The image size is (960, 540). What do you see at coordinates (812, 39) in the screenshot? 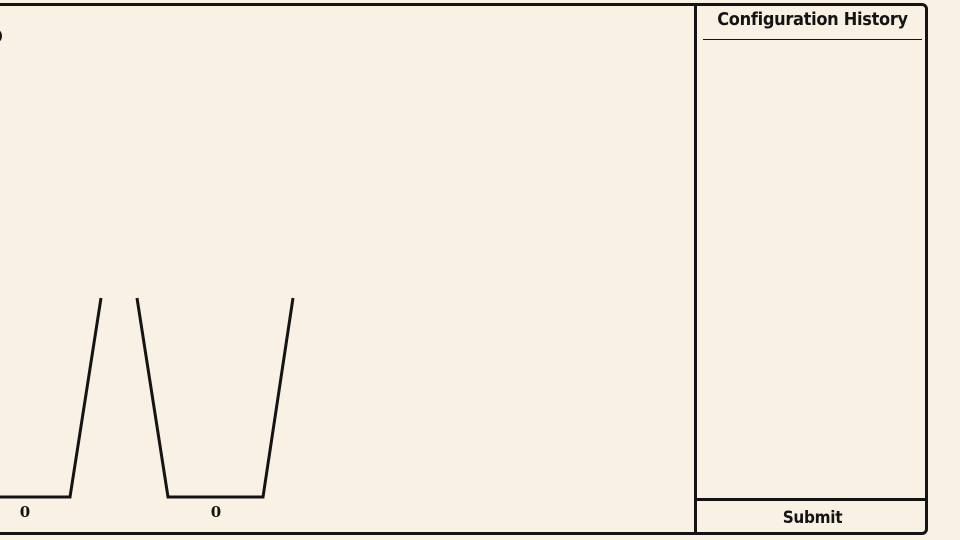
I see `title-divider` at bounding box center [812, 39].